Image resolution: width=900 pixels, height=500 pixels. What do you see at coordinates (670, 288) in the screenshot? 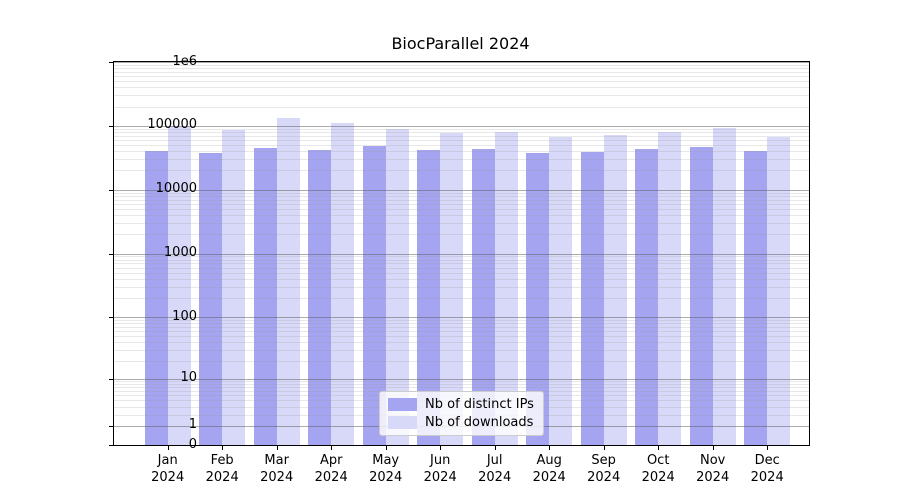
I see `bar-downloads-oct` at bounding box center [670, 288].